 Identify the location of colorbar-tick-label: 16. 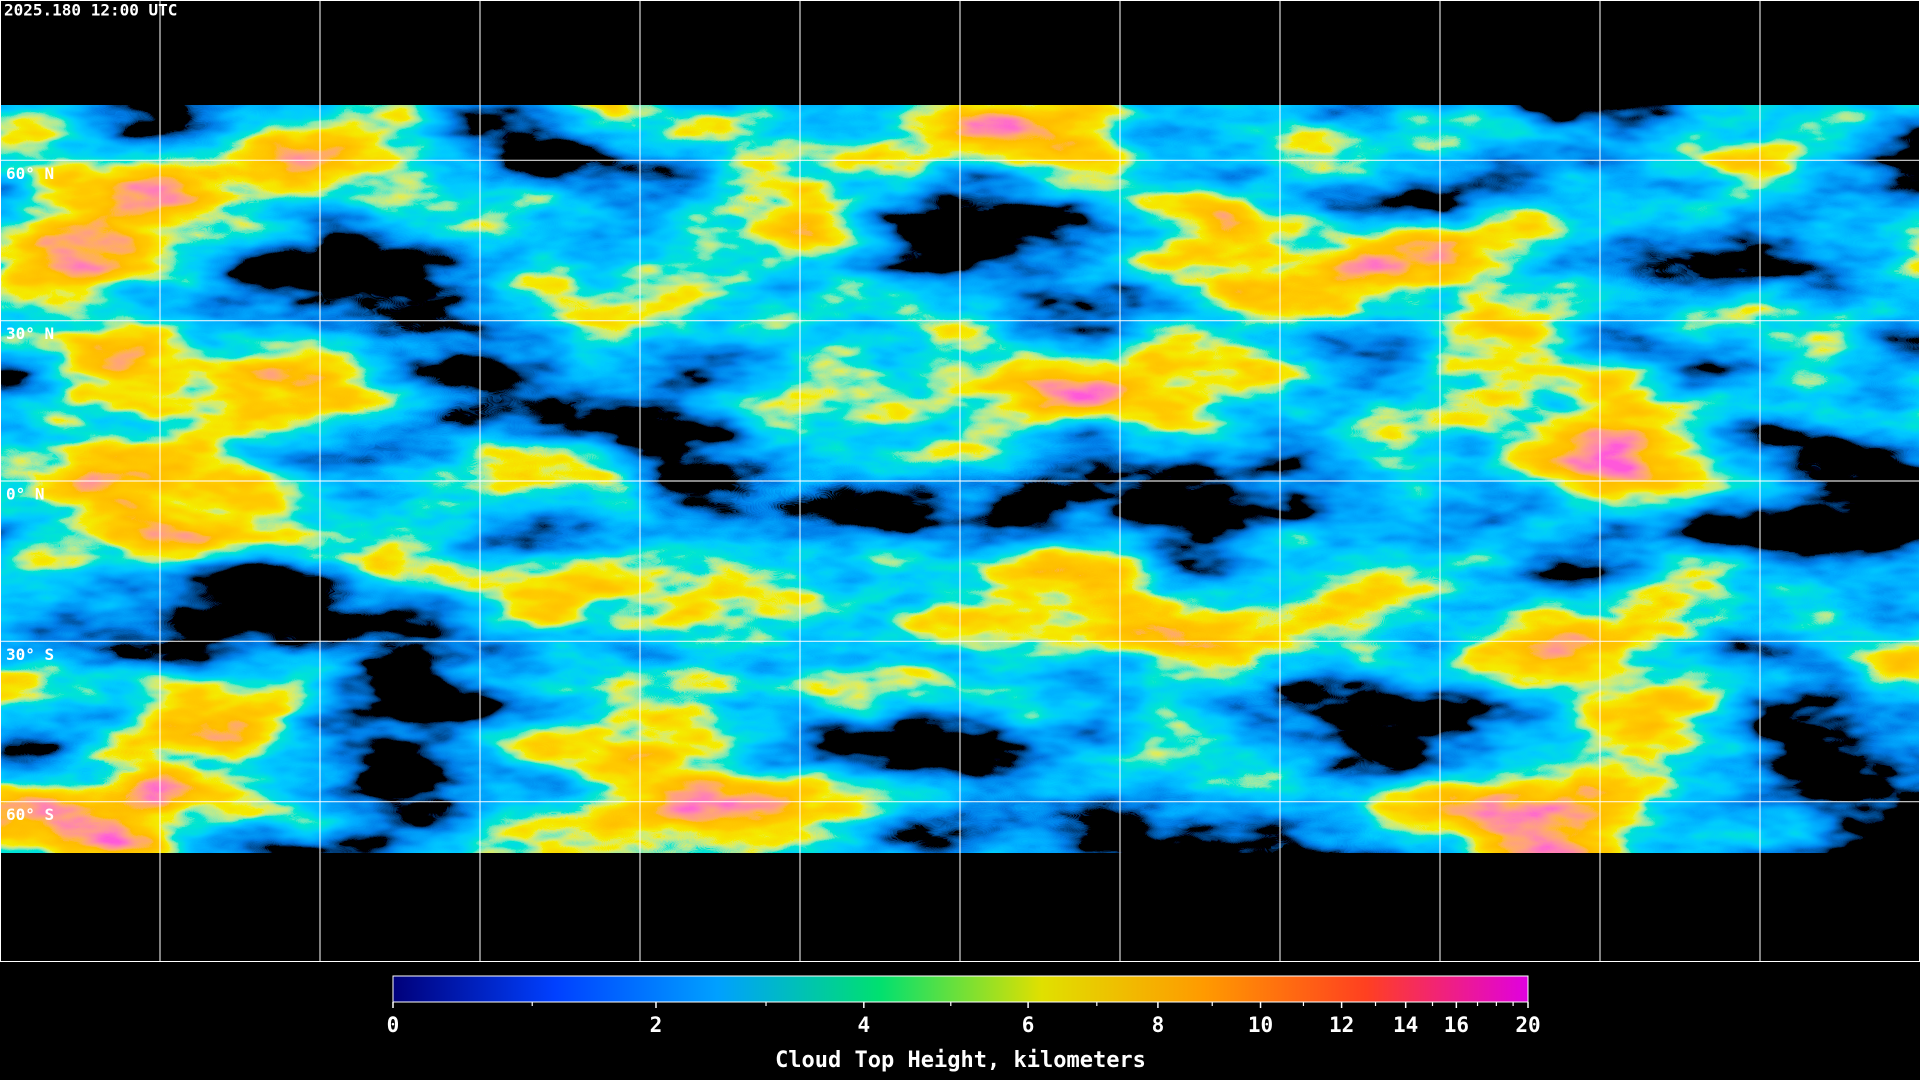
(1456, 1025).